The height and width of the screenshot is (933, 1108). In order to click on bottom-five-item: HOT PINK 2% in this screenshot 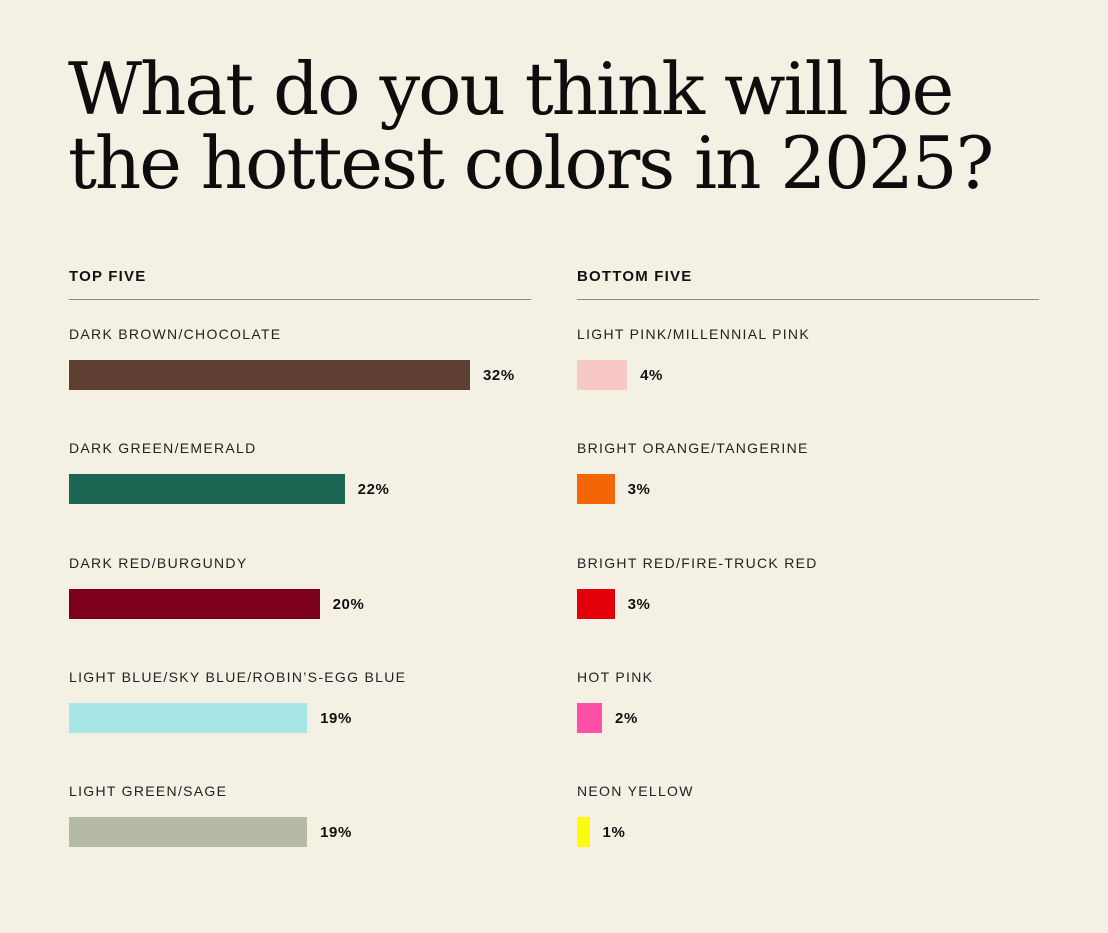, I will do `click(808, 719)`.